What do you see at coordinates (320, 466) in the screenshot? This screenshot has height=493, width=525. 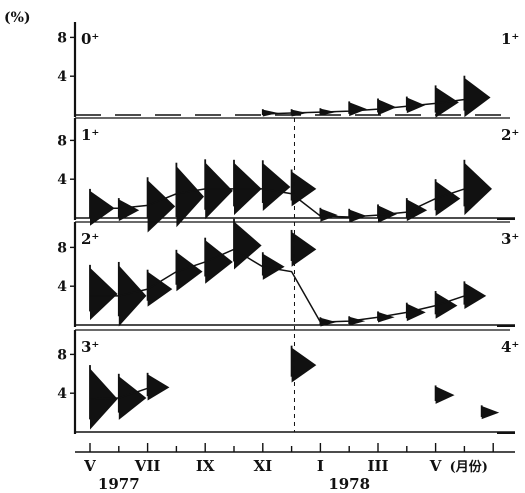 I see `x-tick-label: I` at bounding box center [320, 466].